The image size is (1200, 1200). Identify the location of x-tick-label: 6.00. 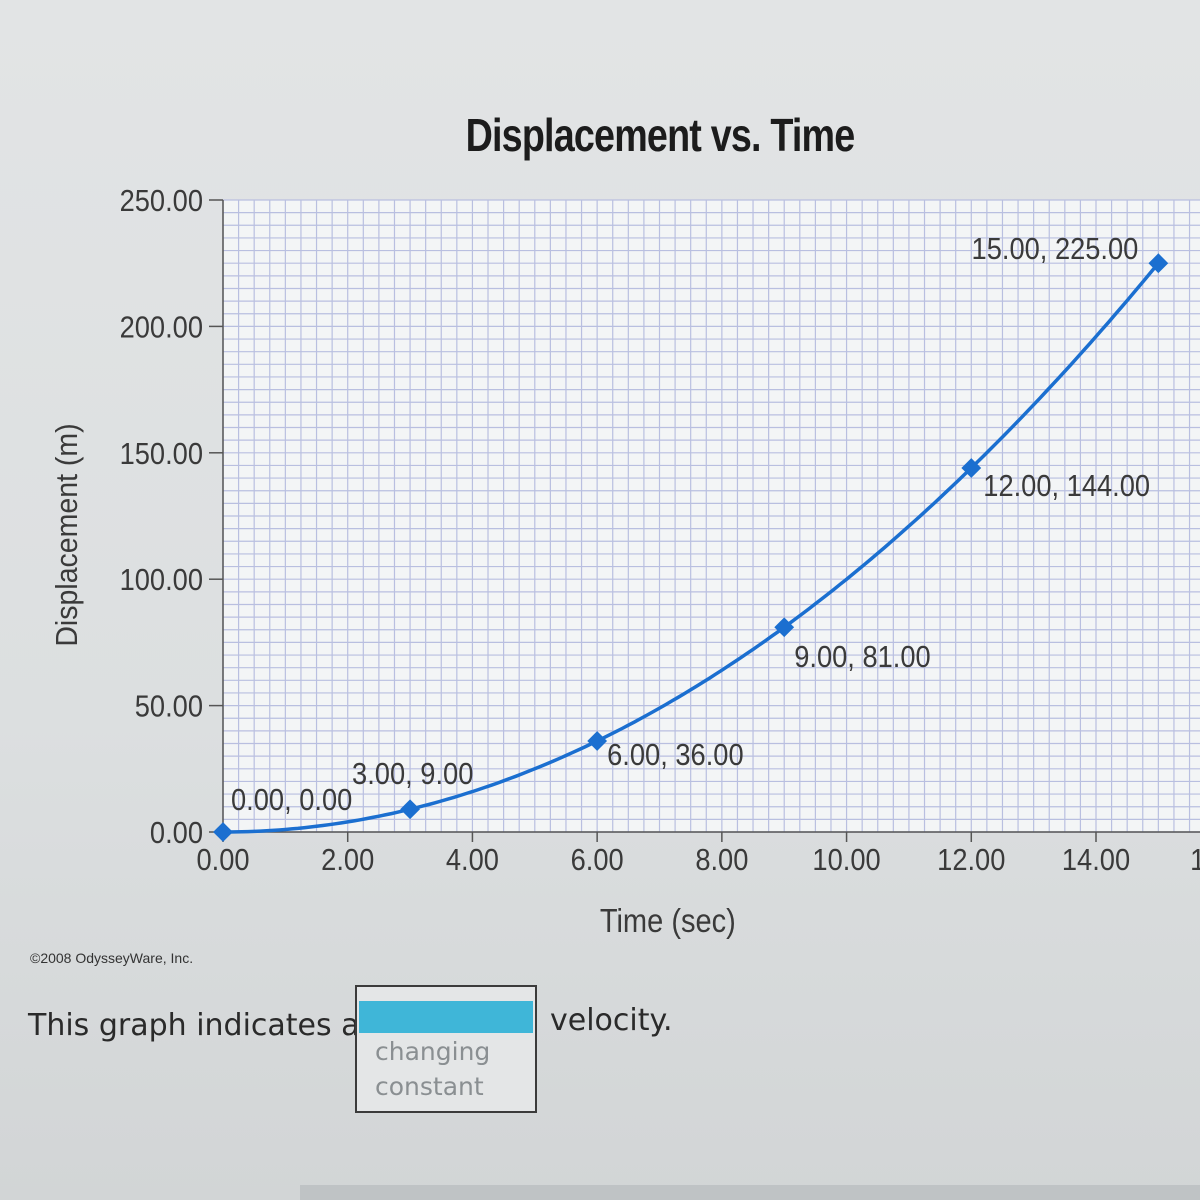
(597, 860).